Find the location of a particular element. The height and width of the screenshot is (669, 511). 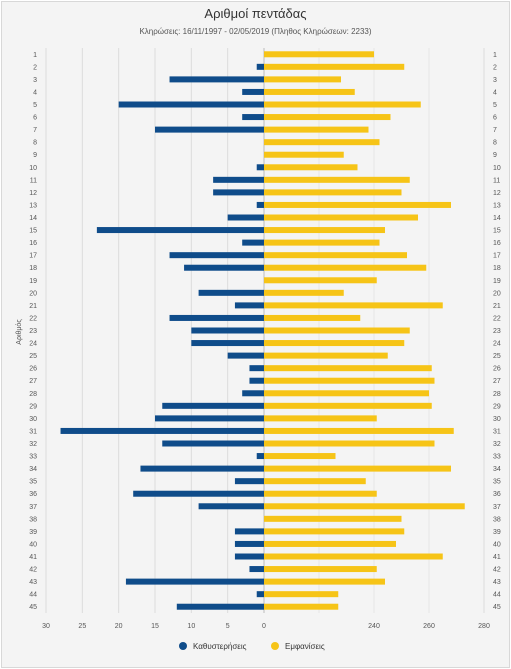

category-label-right: 5 is located at coordinates (495, 105).